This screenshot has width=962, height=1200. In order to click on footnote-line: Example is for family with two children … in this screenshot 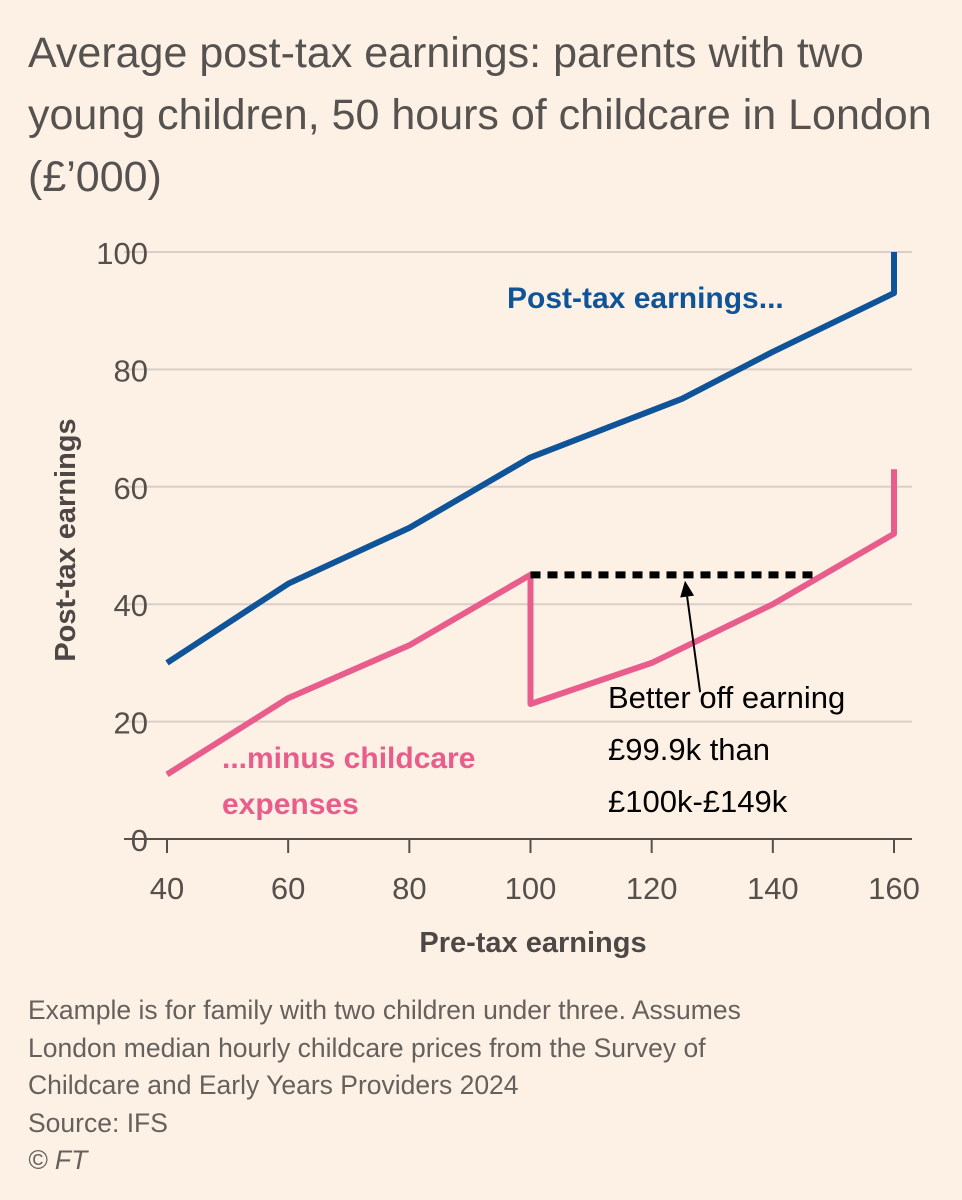, I will do `click(384, 1010)`.